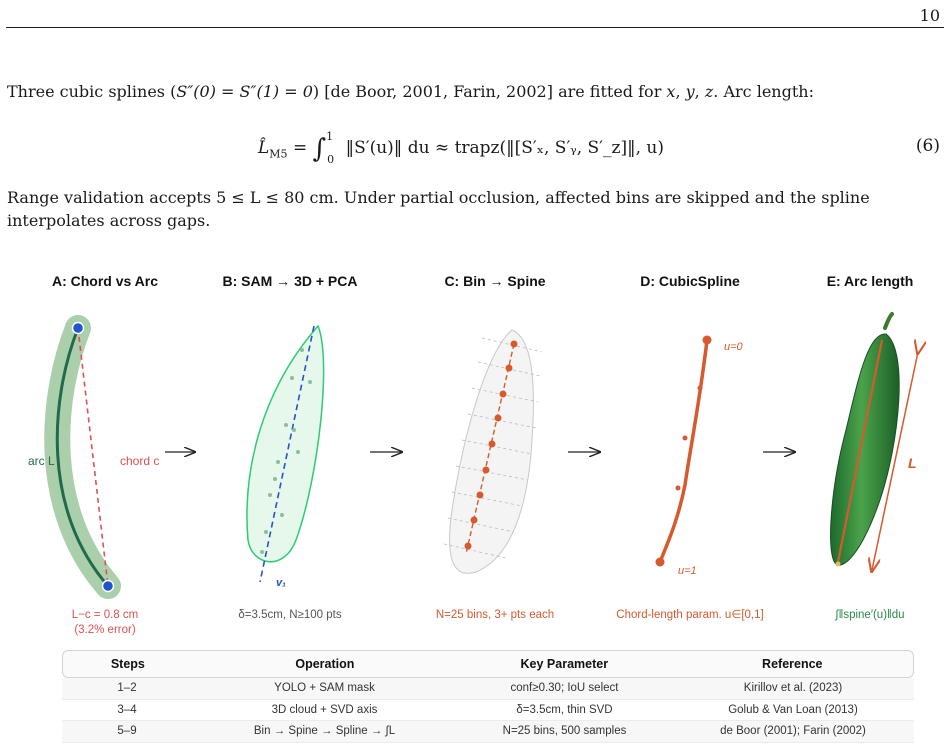  What do you see at coordinates (495, 615) in the screenshot?
I see `panel-c-caption: N=25 bins, 3+ pts each` at bounding box center [495, 615].